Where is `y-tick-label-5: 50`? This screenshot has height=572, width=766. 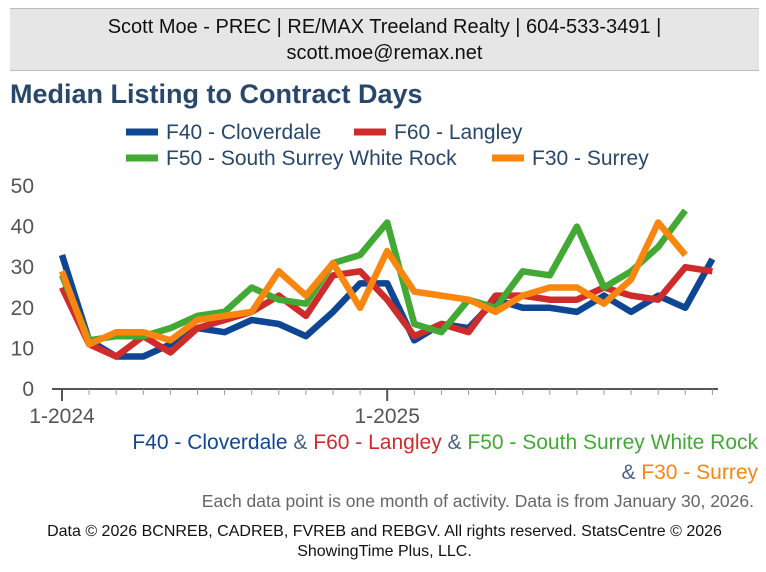 y-tick-label-5: 50 is located at coordinates (22, 186).